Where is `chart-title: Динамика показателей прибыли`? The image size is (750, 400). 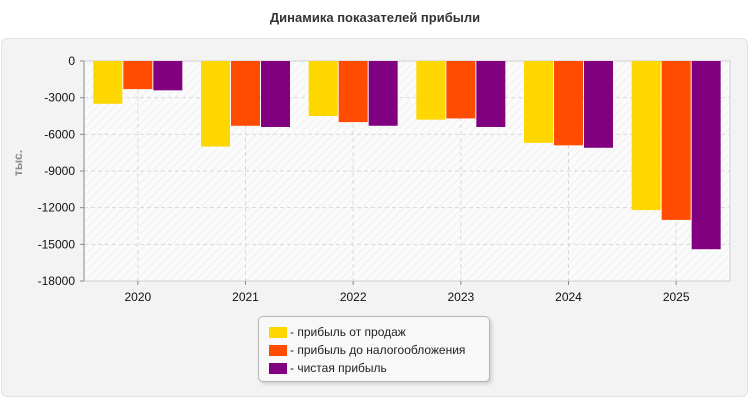 chart-title: Динамика показателей прибыли is located at coordinates (375, 17).